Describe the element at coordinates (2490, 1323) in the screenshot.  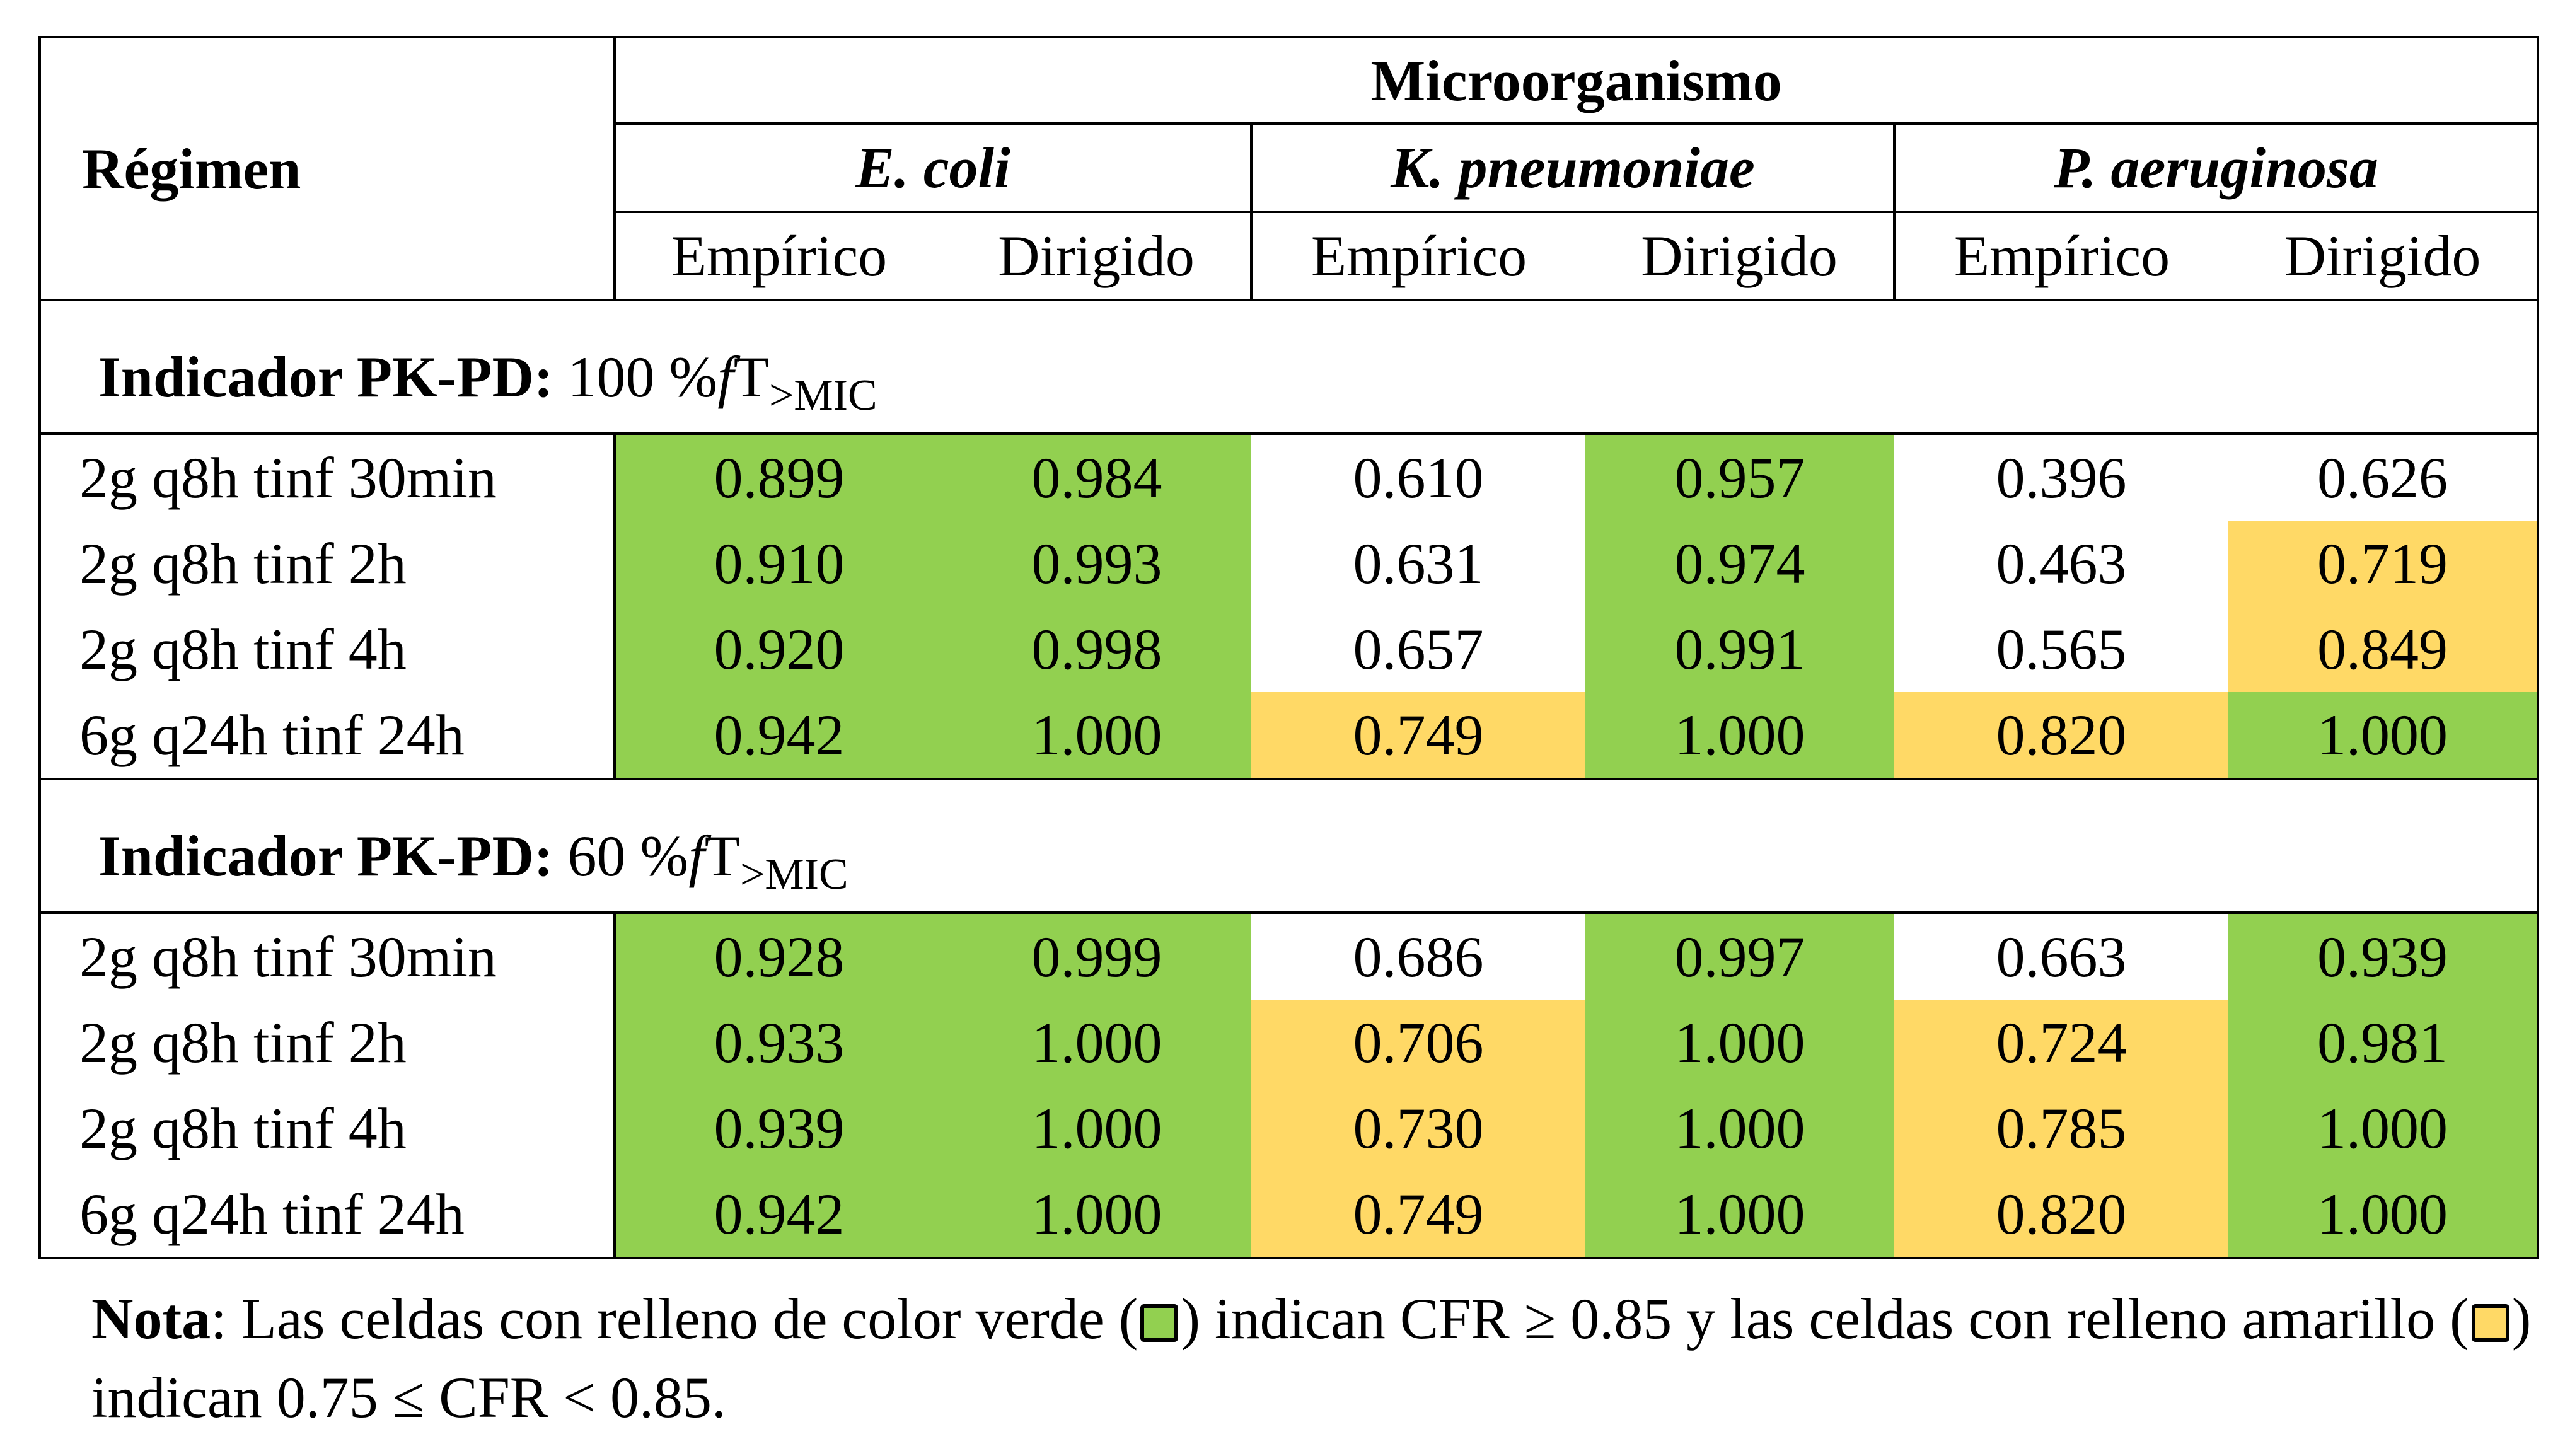
I see `yellow-swatch-icon` at that location.